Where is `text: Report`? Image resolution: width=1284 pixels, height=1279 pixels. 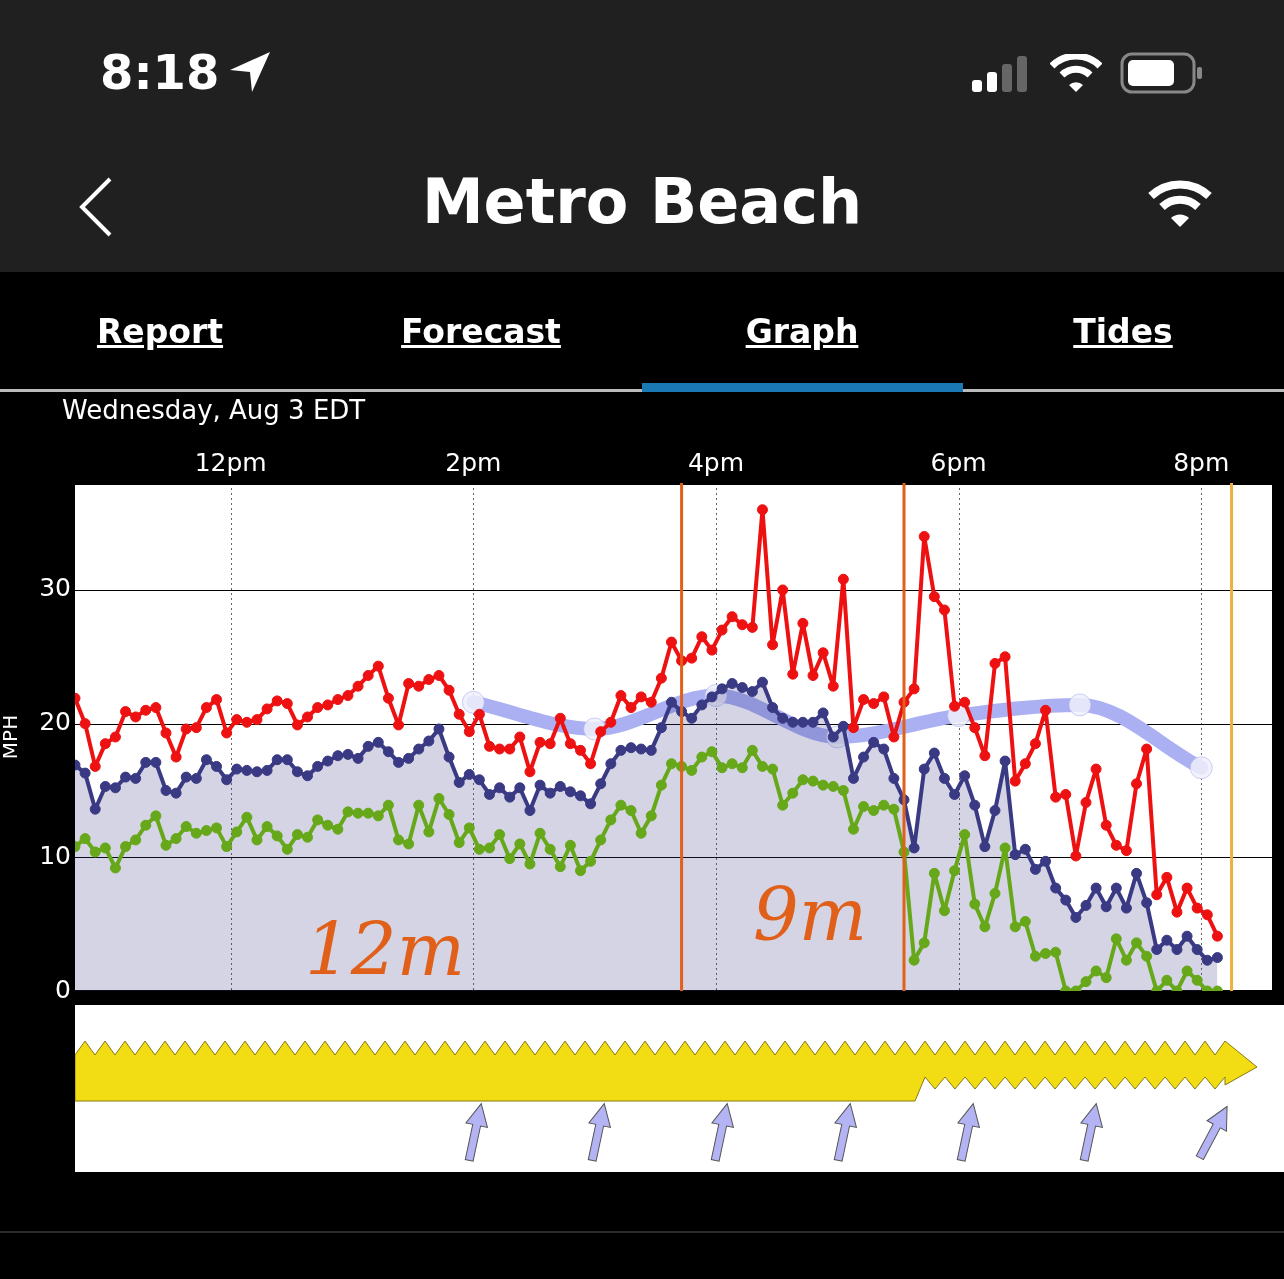
text: Report is located at coordinates (160, 331).